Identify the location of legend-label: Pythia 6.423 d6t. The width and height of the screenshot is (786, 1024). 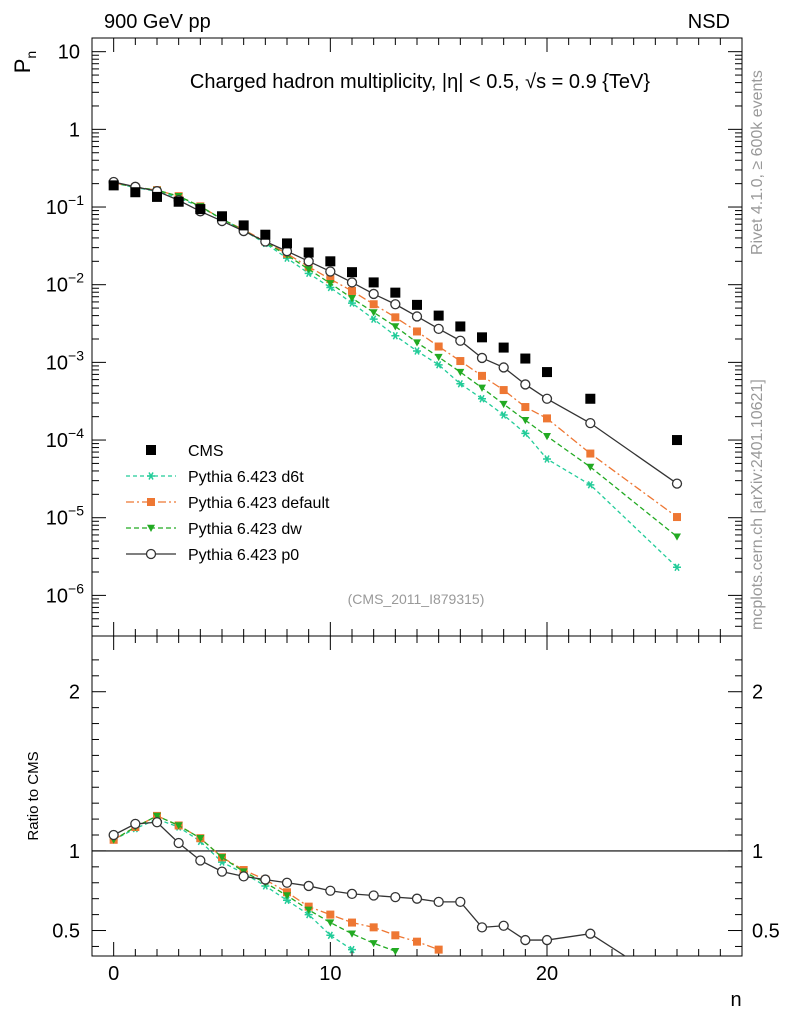
(246, 477).